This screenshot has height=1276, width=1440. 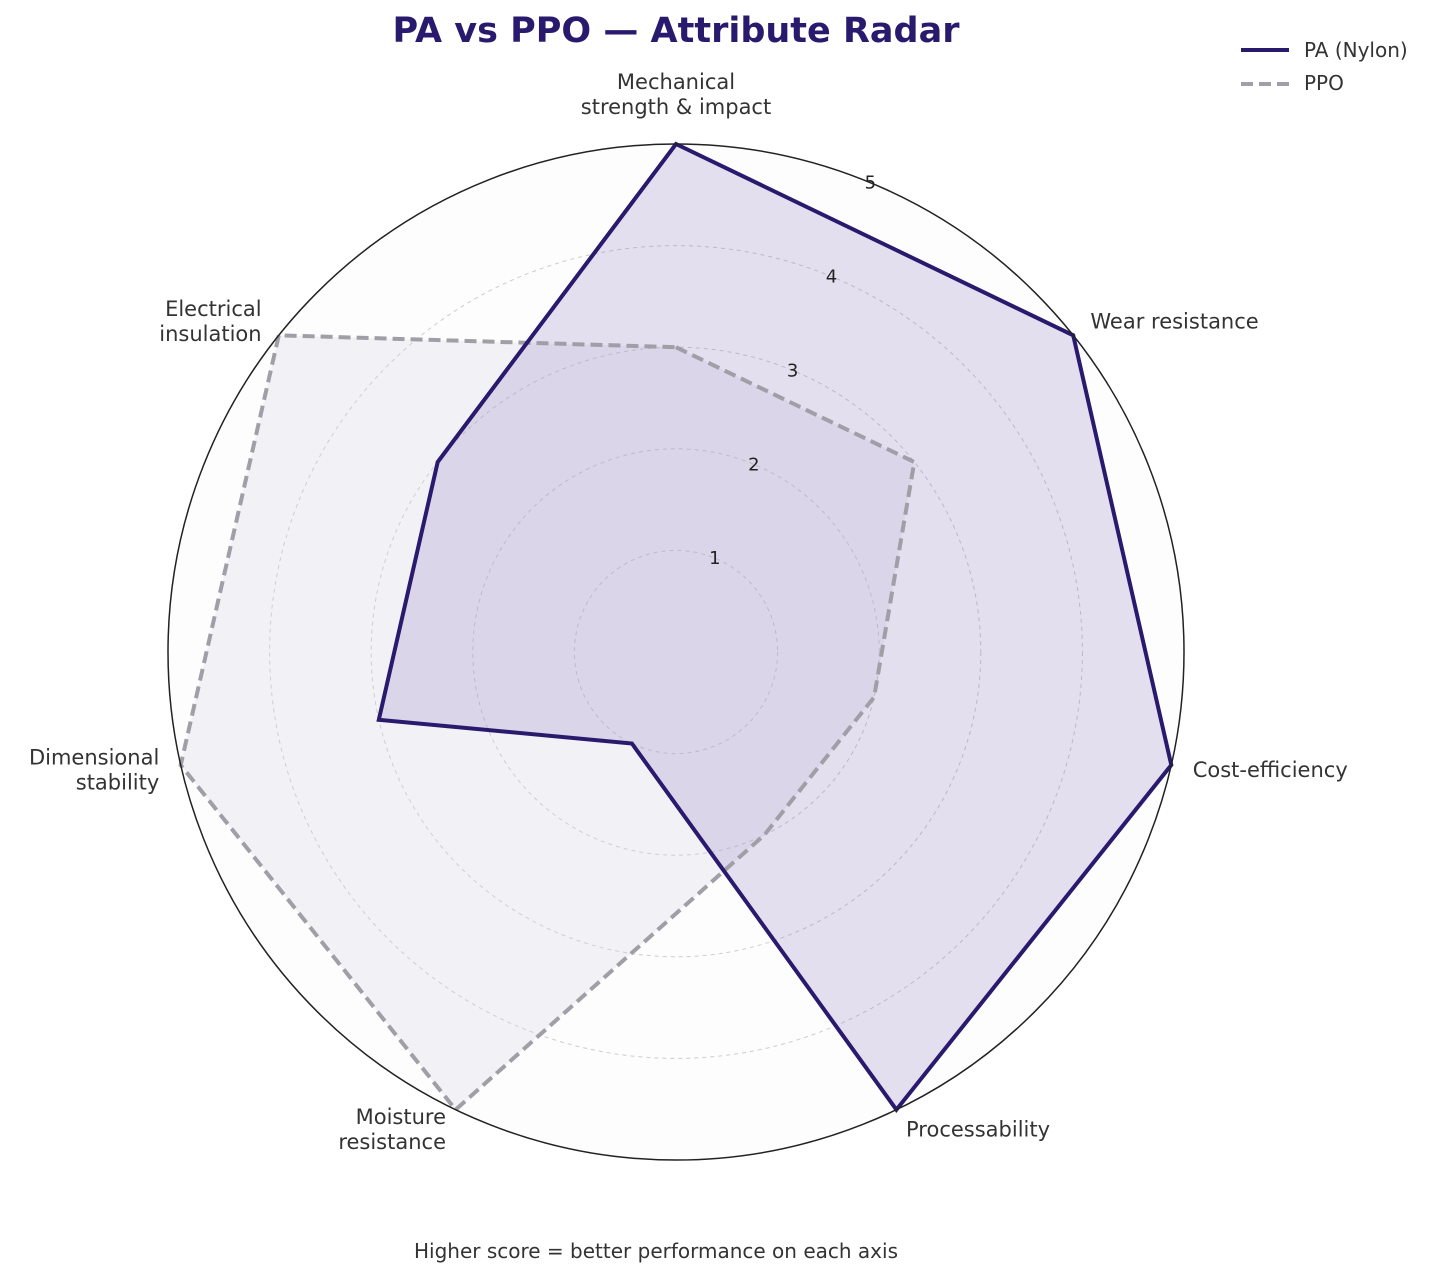 I want to click on legend-label-ppo: PPO, so click(x=1324, y=83).